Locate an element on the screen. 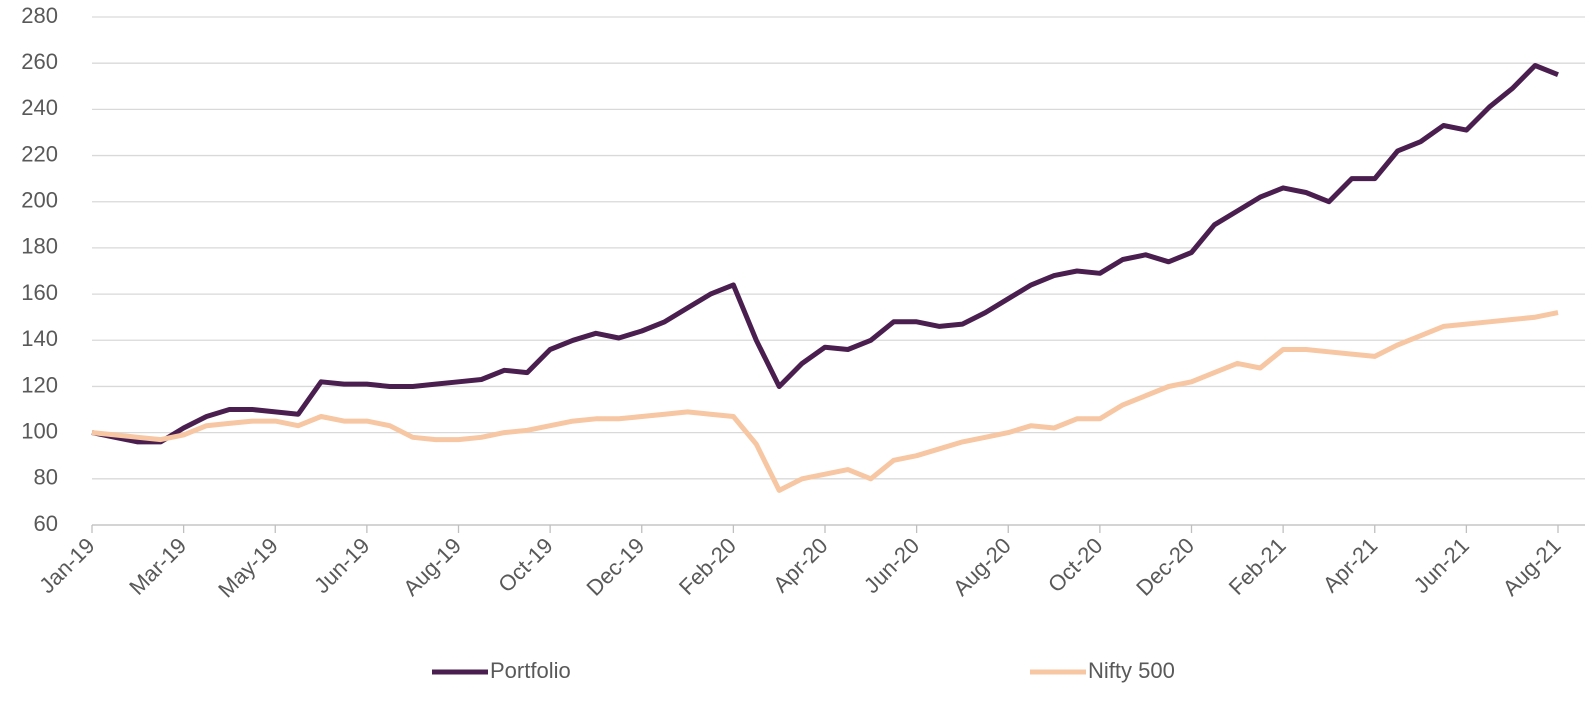  y-tick-label: 120 is located at coordinates (39, 384).